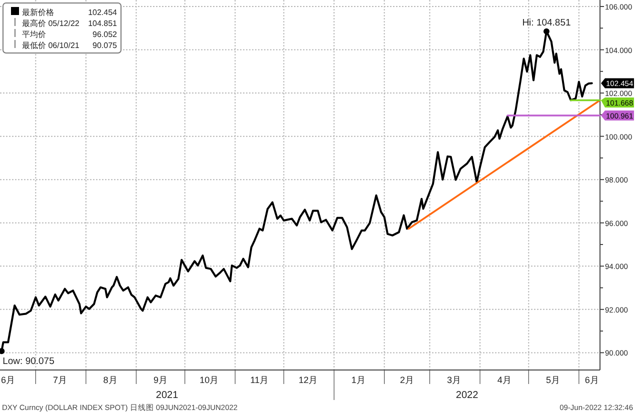 This screenshot has height=413, width=635. I want to click on annotation: Hi: 104.851, so click(546, 22).